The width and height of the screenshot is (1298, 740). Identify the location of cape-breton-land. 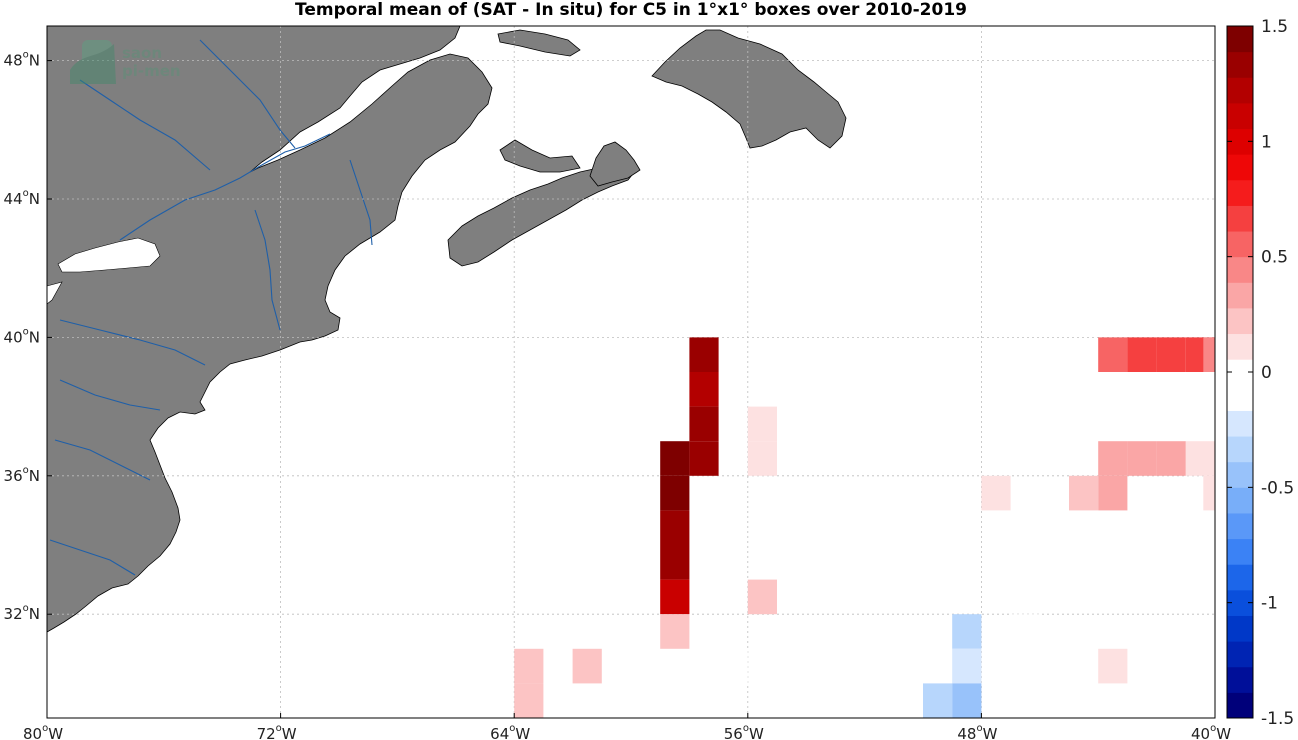
(615, 164).